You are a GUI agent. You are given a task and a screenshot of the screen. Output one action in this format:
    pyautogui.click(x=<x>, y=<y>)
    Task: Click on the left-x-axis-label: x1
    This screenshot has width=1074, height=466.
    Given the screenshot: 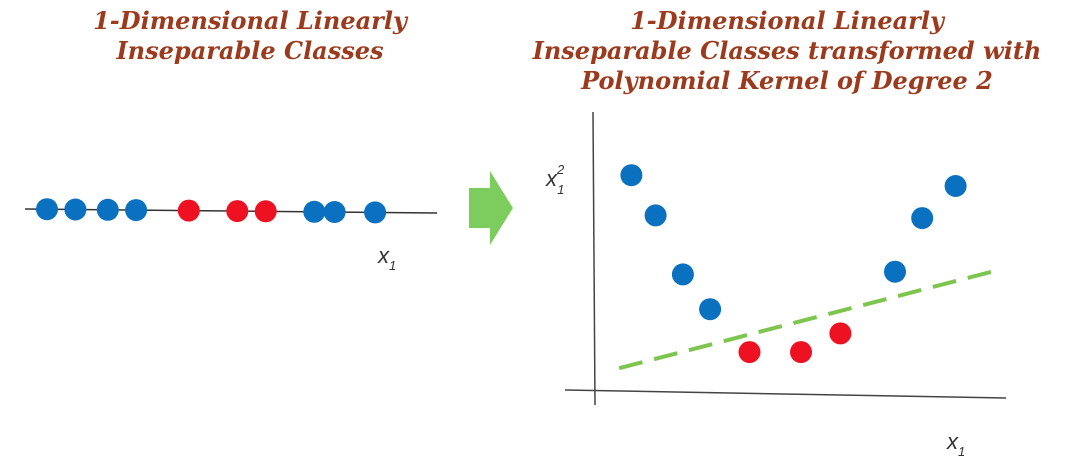 What is the action you would take?
    pyautogui.click(x=386, y=258)
    